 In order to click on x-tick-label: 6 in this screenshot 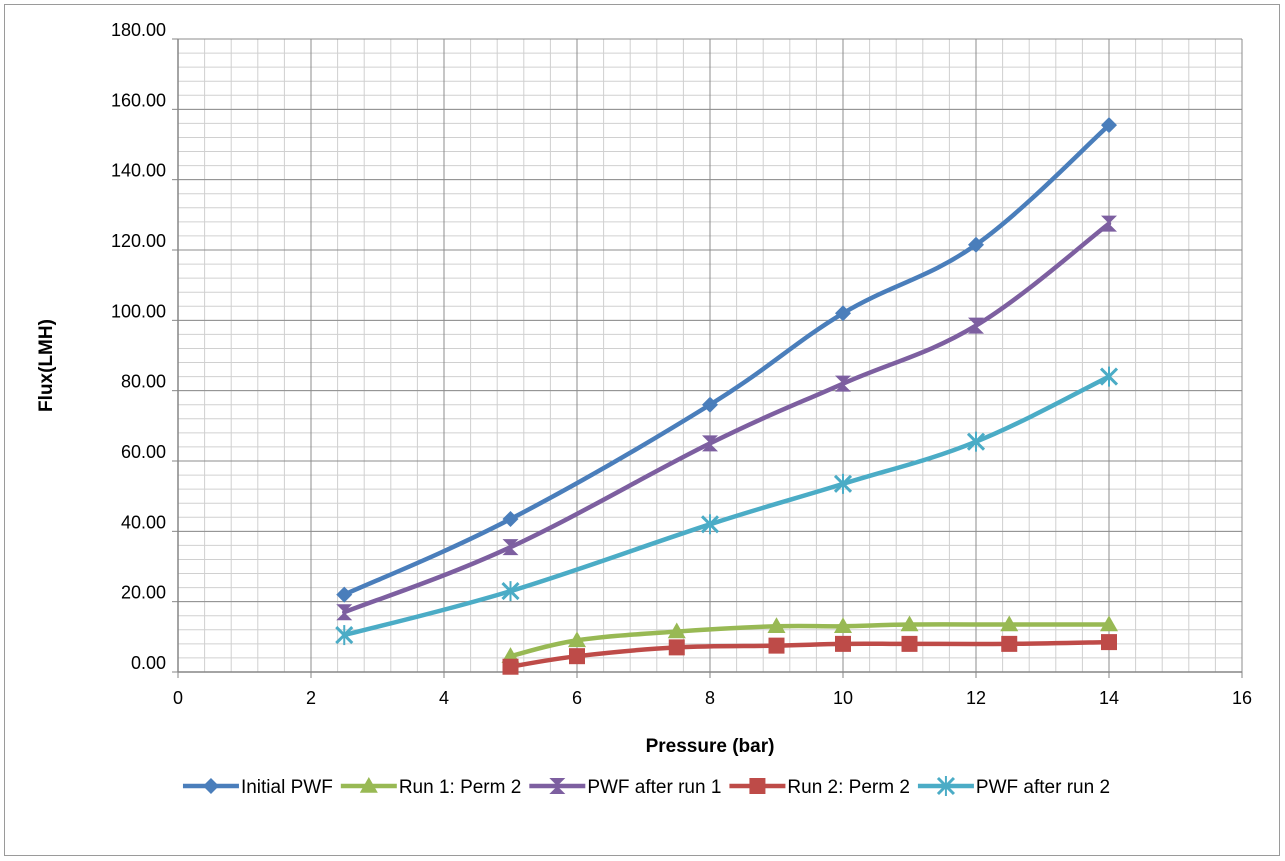, I will do `click(577, 698)`.